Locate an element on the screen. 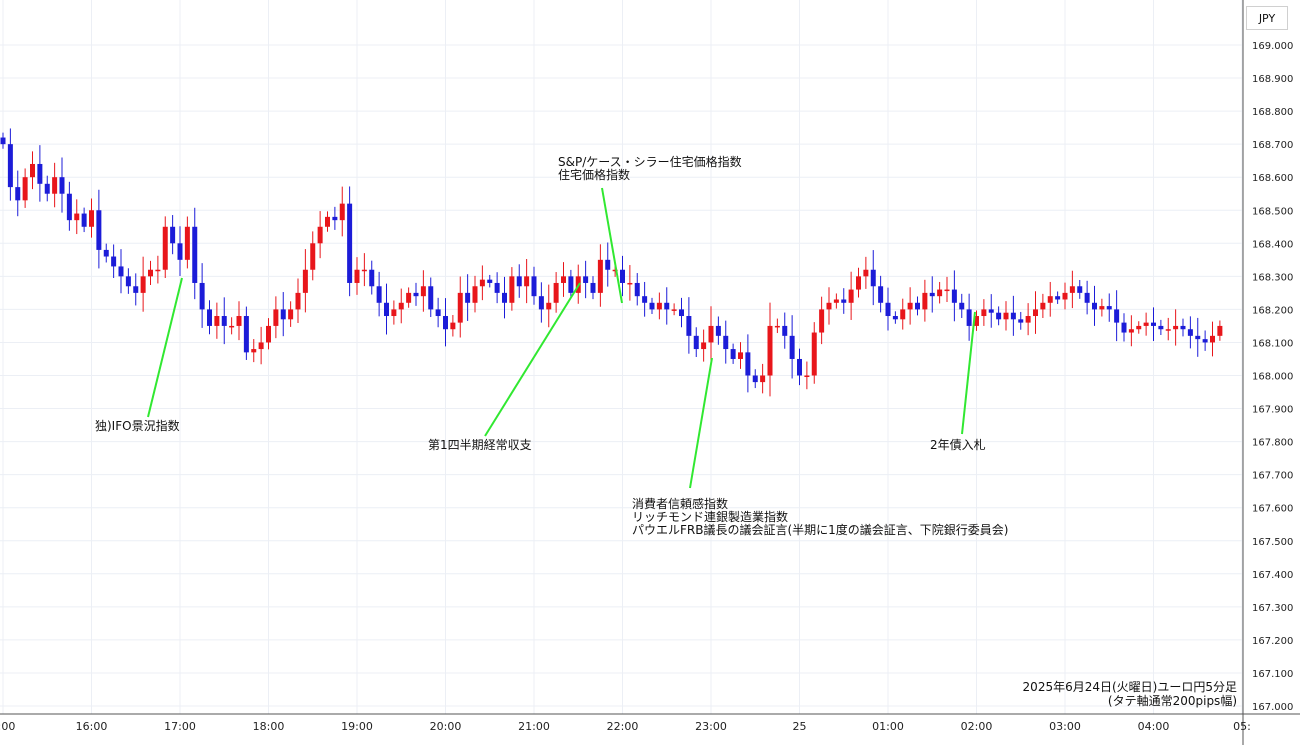 Image resolution: width=1300 pixels, height=749 pixels. y-tick-label: 168.800 is located at coordinates (1272, 112).